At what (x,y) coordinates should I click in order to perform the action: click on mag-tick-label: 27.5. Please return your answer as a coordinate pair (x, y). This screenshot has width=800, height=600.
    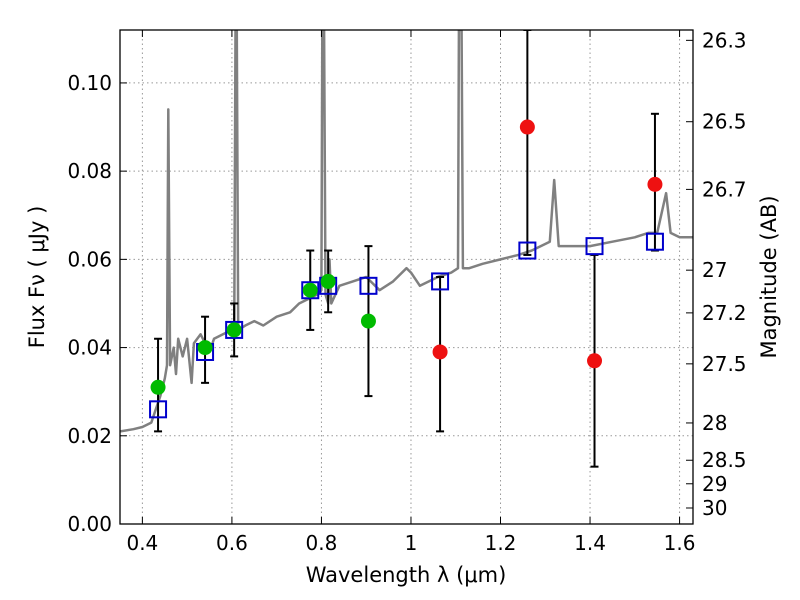
    Looking at the image, I should click on (724, 364).